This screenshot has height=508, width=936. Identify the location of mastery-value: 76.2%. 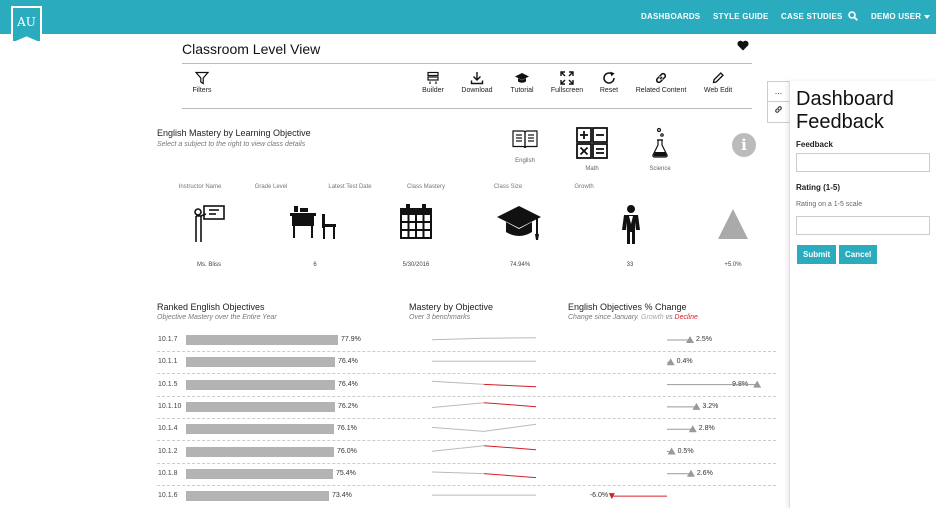
(348, 406).